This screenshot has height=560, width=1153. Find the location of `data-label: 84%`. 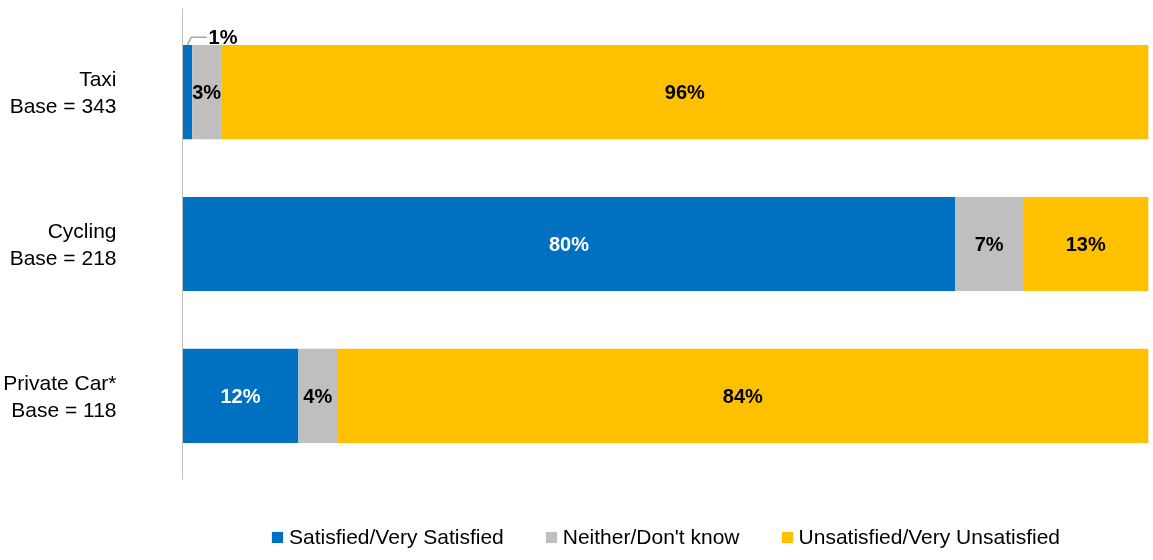

data-label: 84% is located at coordinates (743, 395).